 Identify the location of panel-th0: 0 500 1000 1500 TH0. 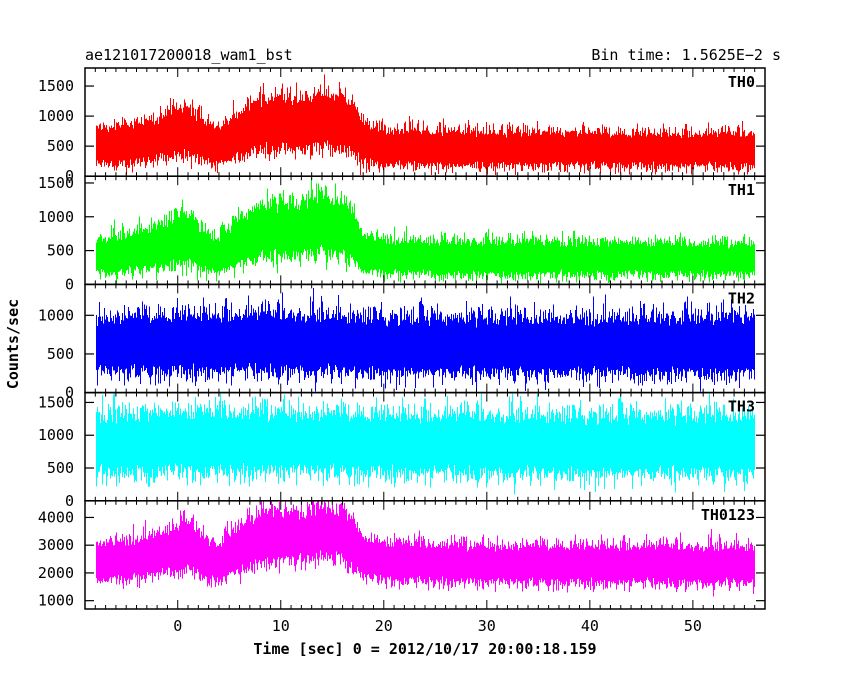
(402, 126).